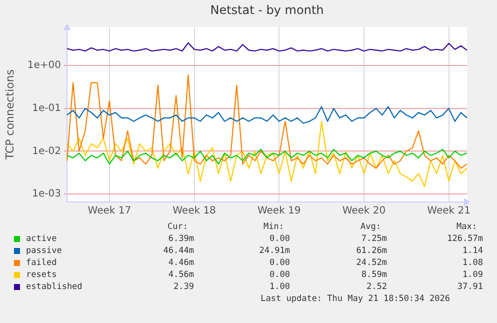 The height and width of the screenshot is (323, 497). I want to click on text: 1.00, so click(280, 287).